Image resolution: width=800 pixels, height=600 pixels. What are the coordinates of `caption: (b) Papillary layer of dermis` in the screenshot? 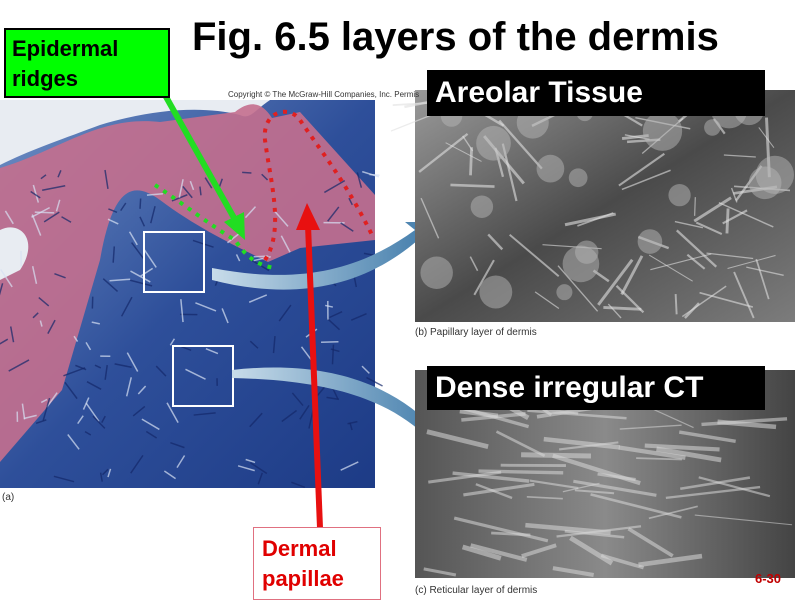 It's located at (476, 332).